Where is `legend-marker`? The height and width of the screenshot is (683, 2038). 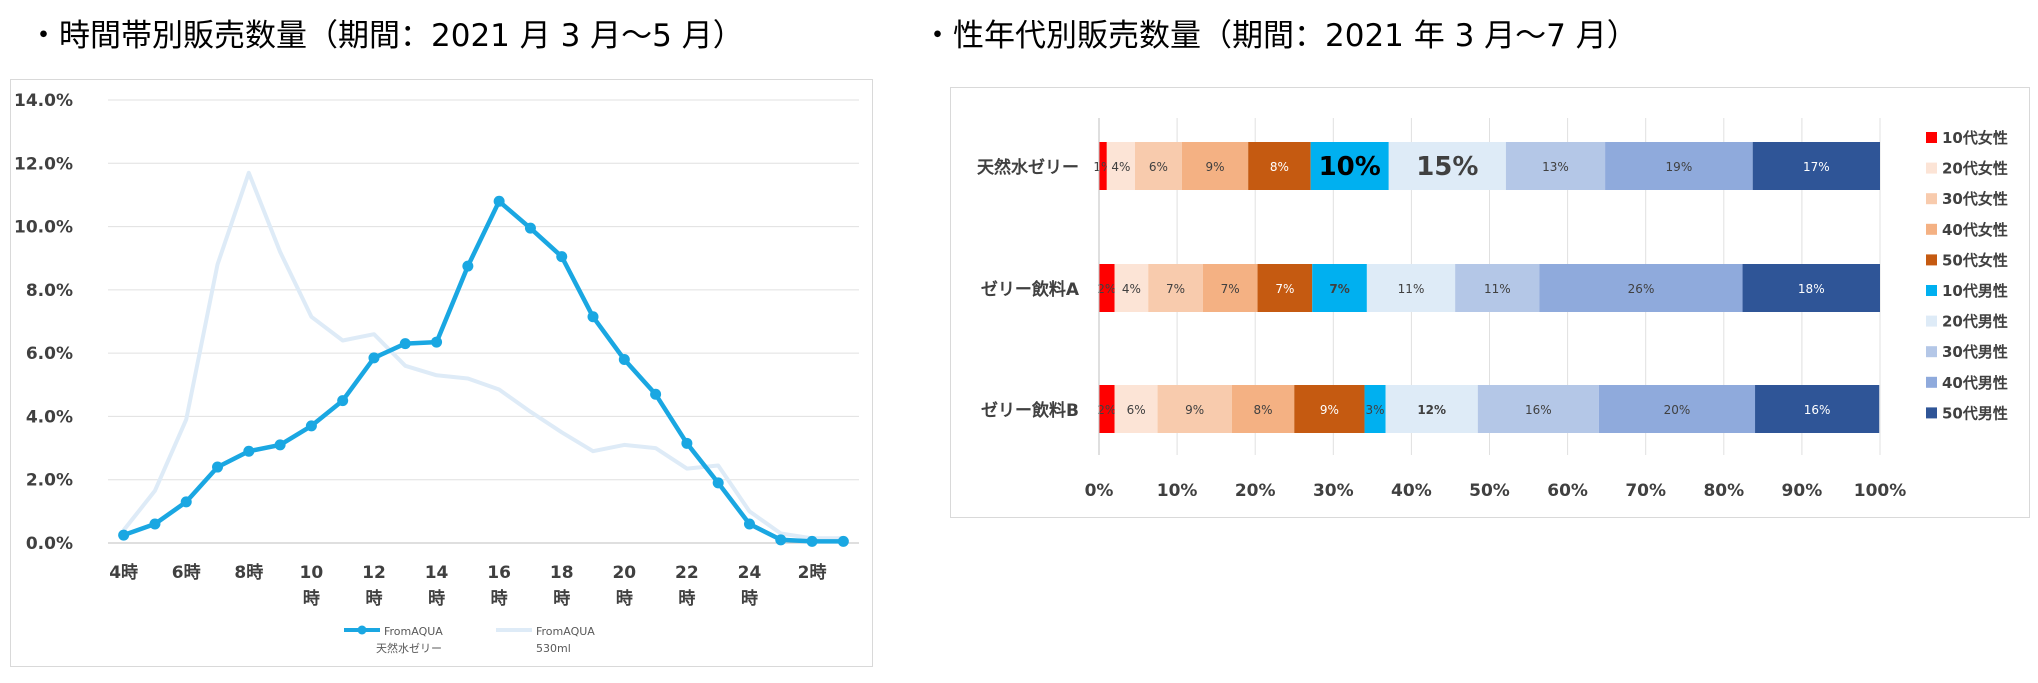
legend-marker is located at coordinates (362, 630).